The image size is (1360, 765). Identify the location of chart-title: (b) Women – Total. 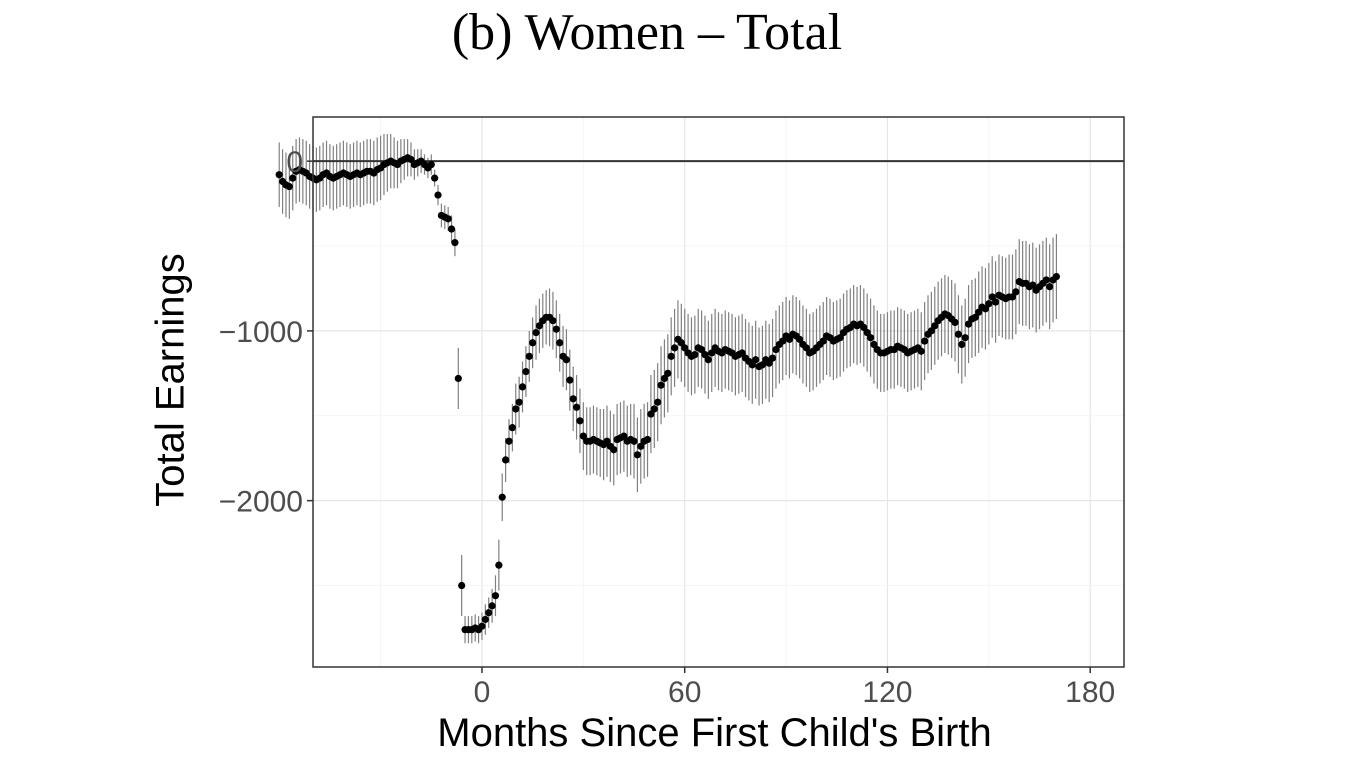
(647, 32).